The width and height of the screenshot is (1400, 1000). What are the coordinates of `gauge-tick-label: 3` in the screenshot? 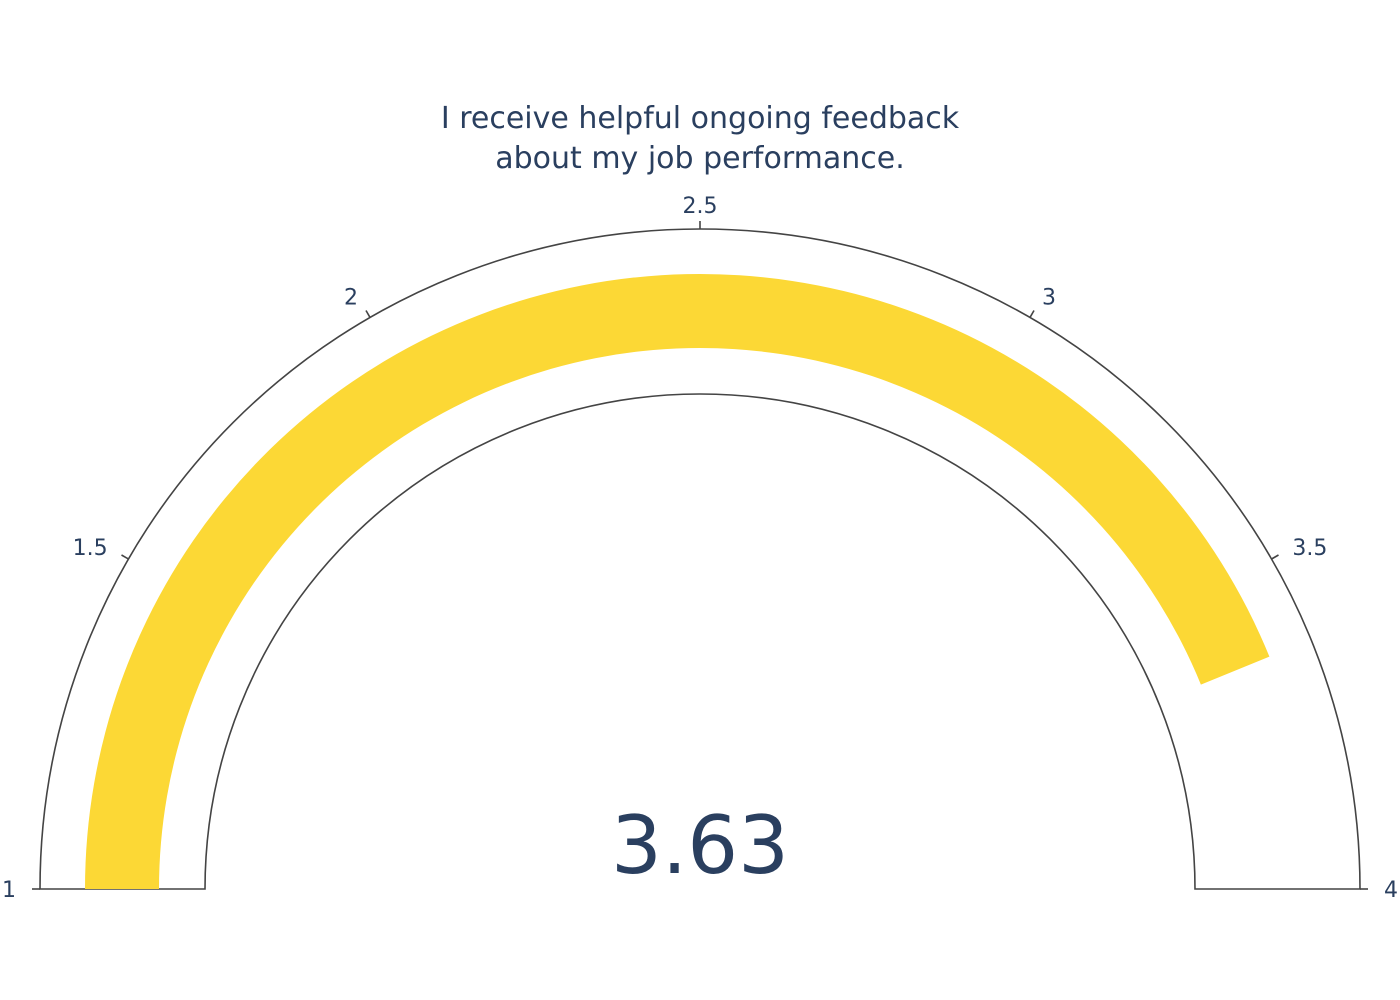 It's located at (1049, 298).